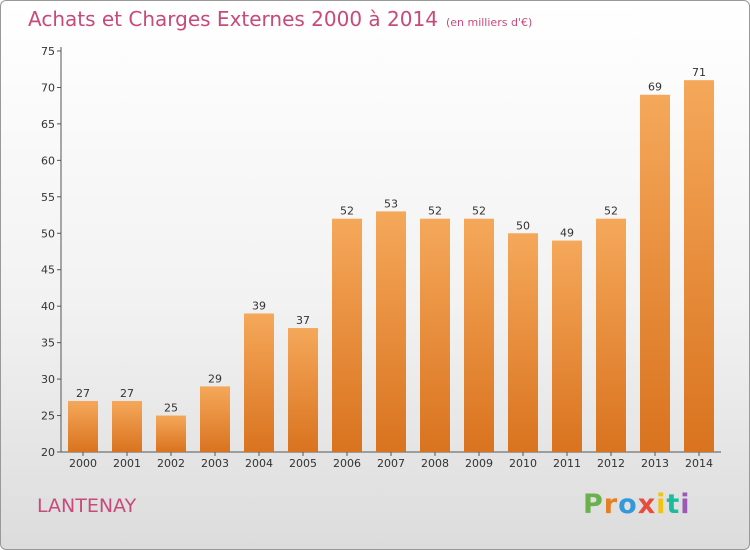  Describe the element at coordinates (489, 22) in the screenshot. I see `chart-title-unit: (en milliers d'€)` at that location.